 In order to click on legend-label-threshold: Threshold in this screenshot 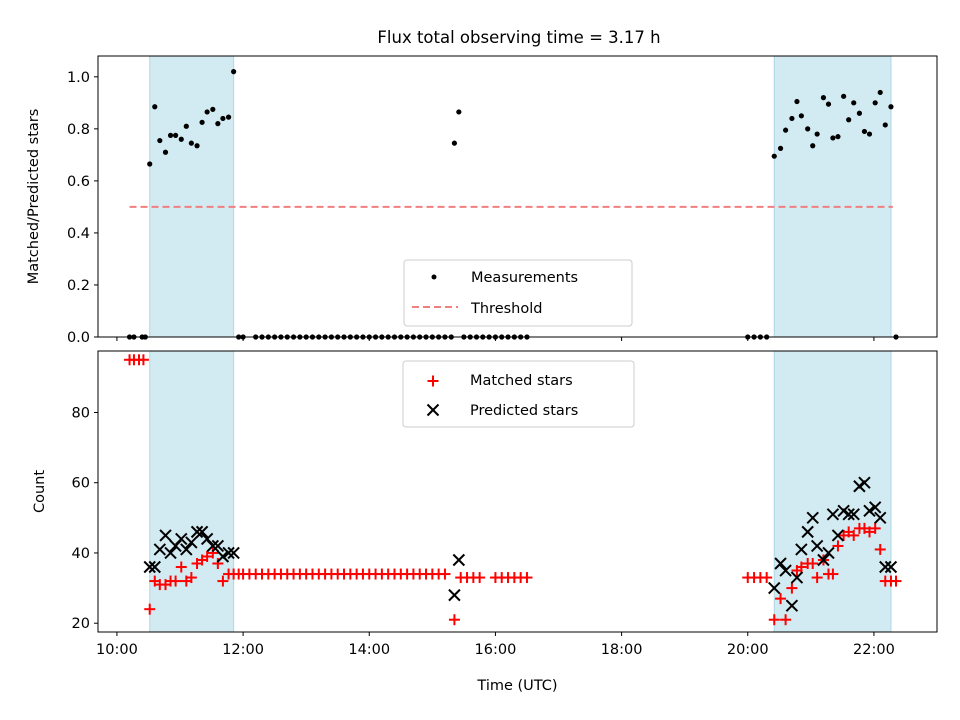, I will do `click(506, 309)`.